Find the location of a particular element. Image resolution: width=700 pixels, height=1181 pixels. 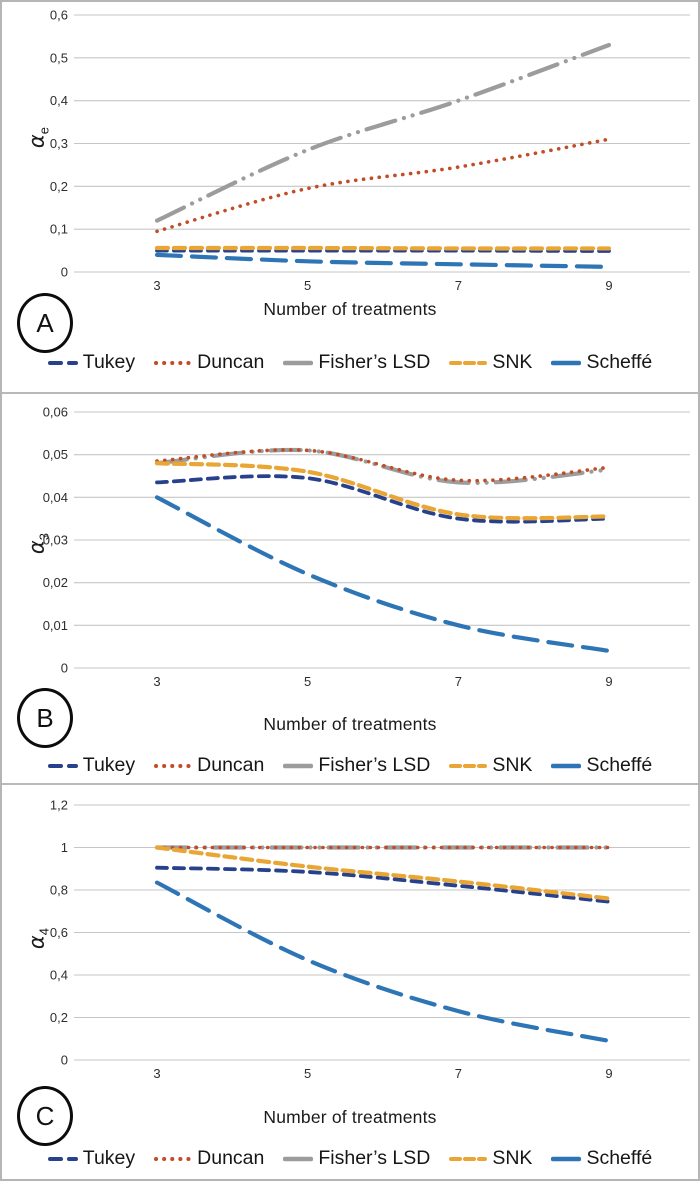

legend-c: Tukey Duncan Fisher’s LSD SNK Scheffé is located at coordinates (350, 1158).